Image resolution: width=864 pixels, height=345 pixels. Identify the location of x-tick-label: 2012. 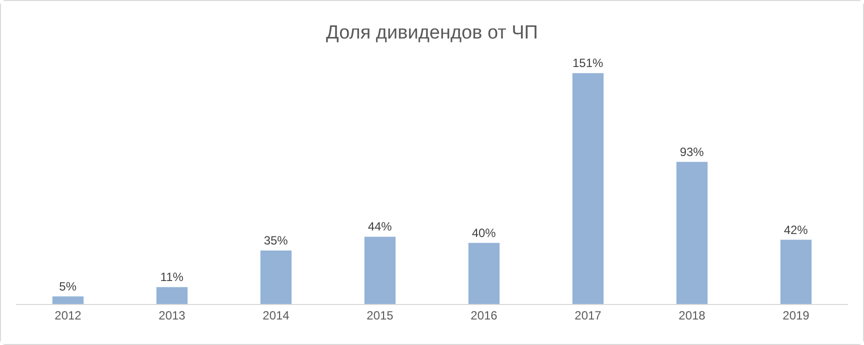
(68, 315).